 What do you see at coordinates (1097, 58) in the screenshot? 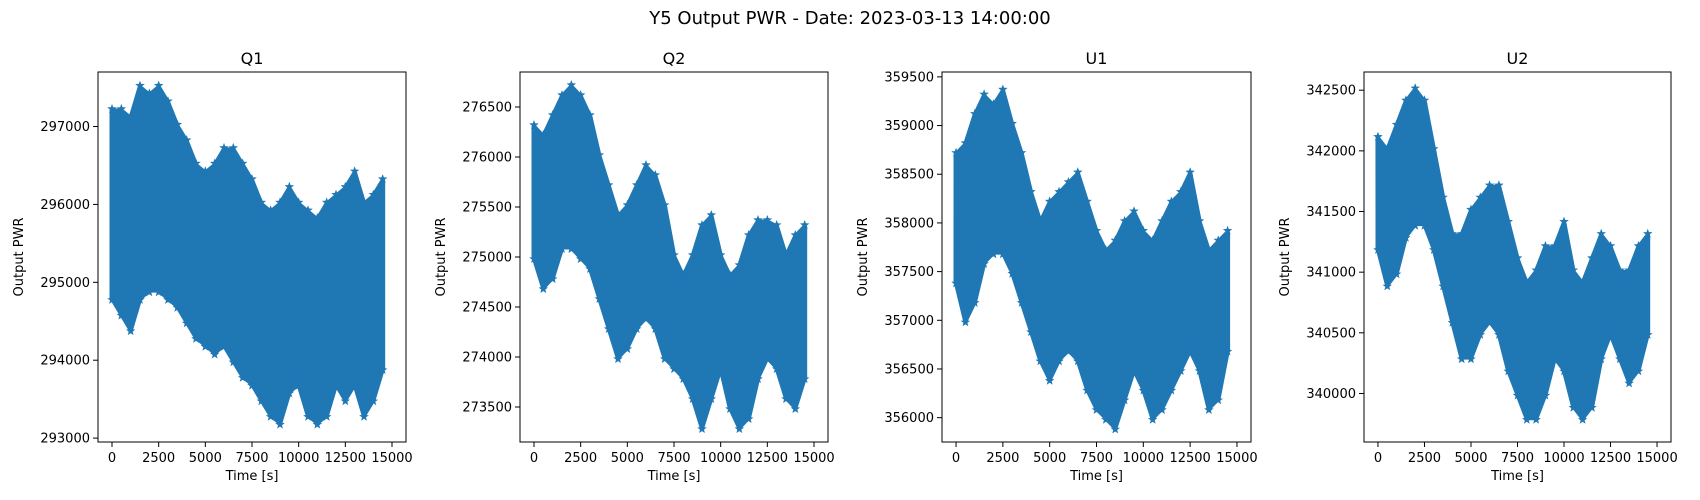
I see `subplot-title: U1` at bounding box center [1097, 58].